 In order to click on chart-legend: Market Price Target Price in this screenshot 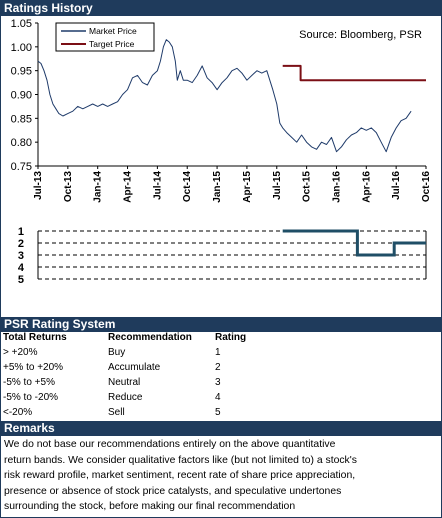, I will do `click(105, 37)`.